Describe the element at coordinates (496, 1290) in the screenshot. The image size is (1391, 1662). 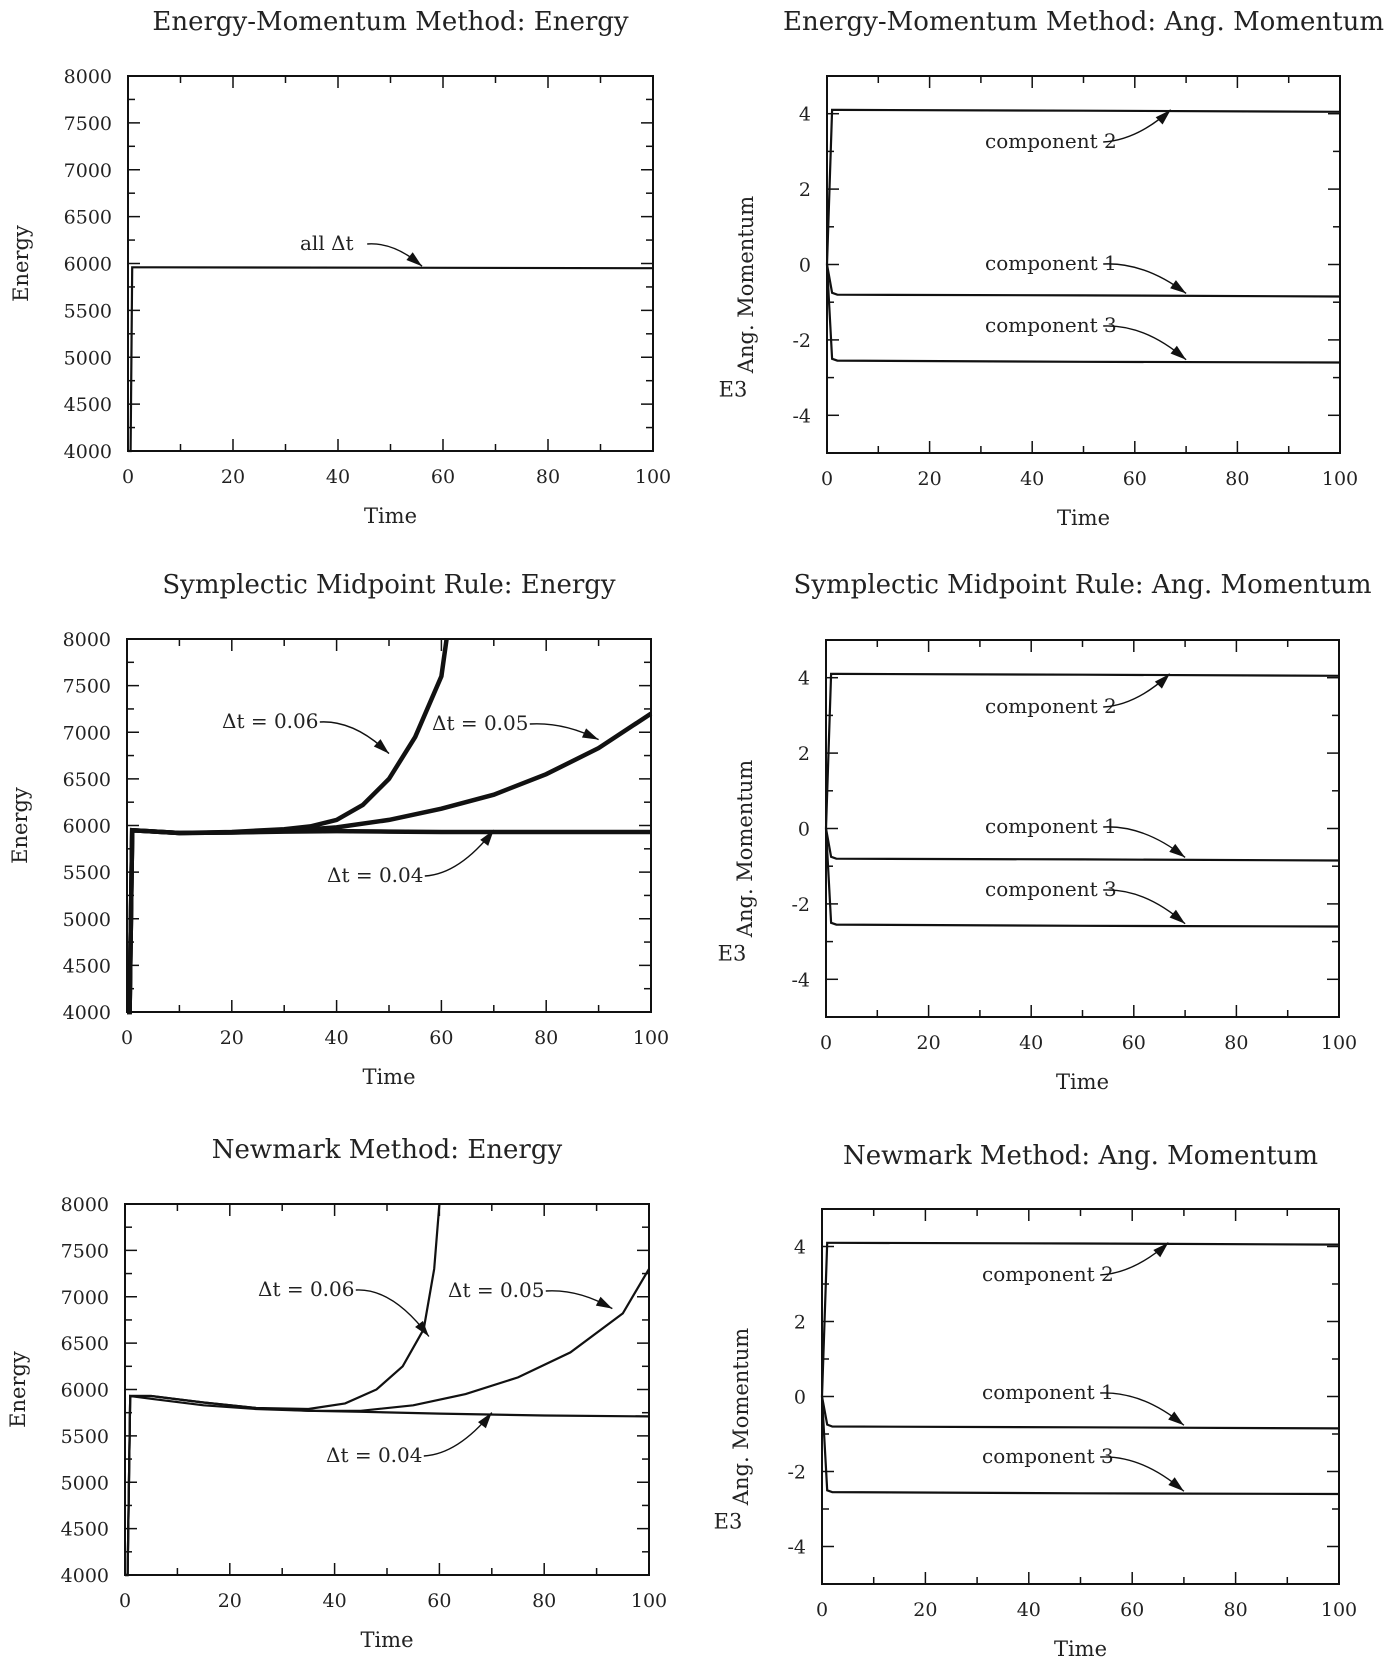
I see `annotation-label: Δt = 0.05` at that location.